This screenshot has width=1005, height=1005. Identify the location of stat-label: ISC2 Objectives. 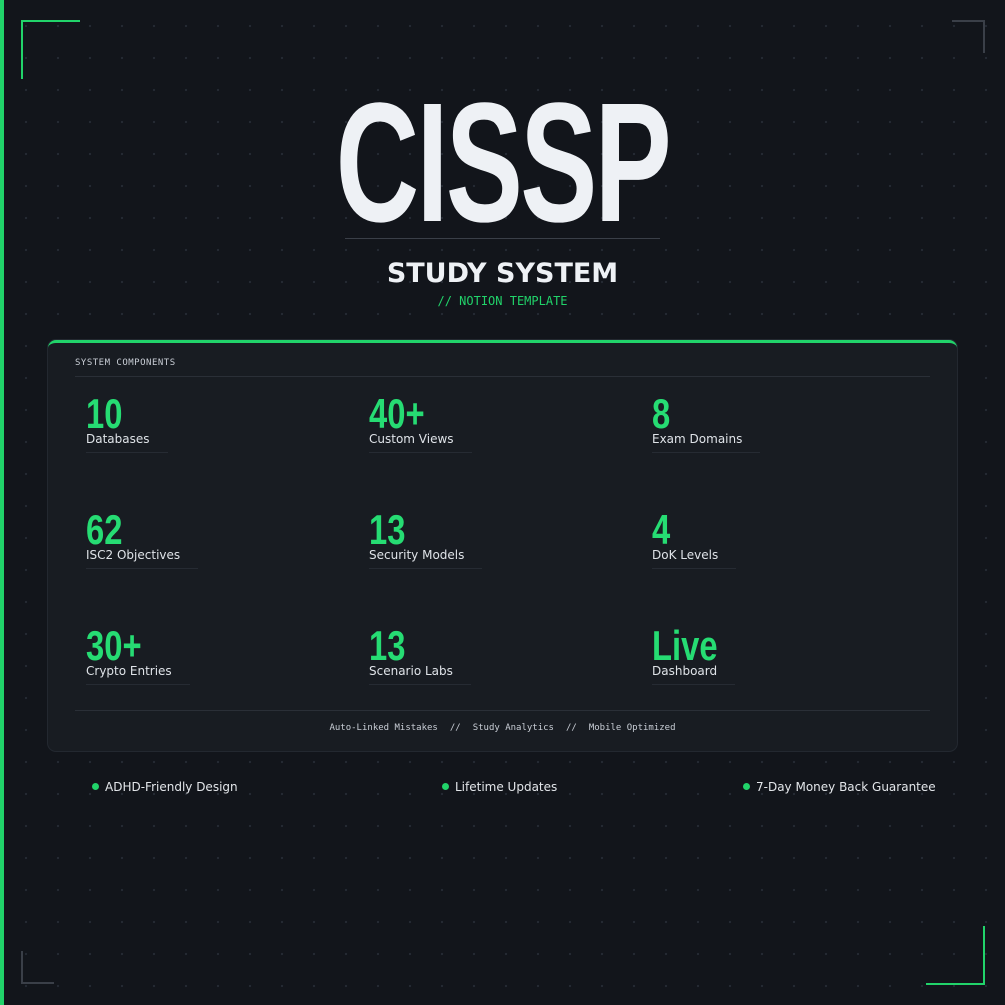
(142, 558).